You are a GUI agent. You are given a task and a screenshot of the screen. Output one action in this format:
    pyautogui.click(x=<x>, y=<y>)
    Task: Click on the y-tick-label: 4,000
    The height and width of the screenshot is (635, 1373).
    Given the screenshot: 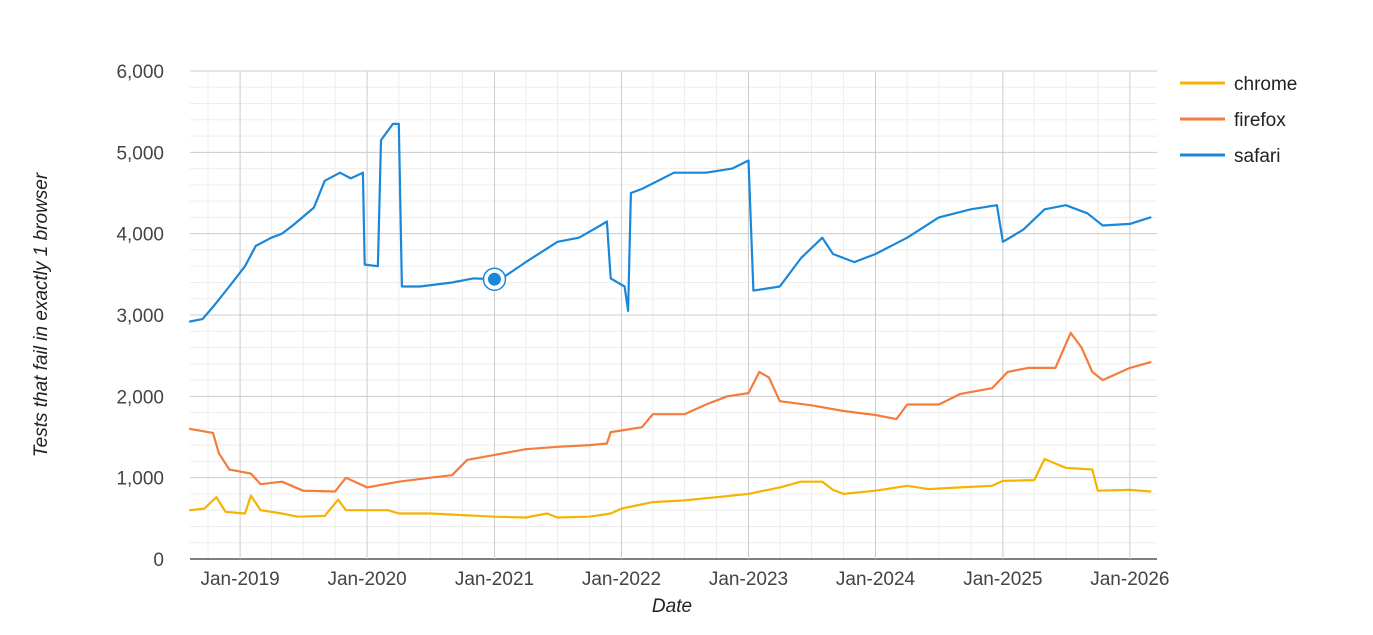 What is the action you would take?
    pyautogui.click(x=140, y=235)
    